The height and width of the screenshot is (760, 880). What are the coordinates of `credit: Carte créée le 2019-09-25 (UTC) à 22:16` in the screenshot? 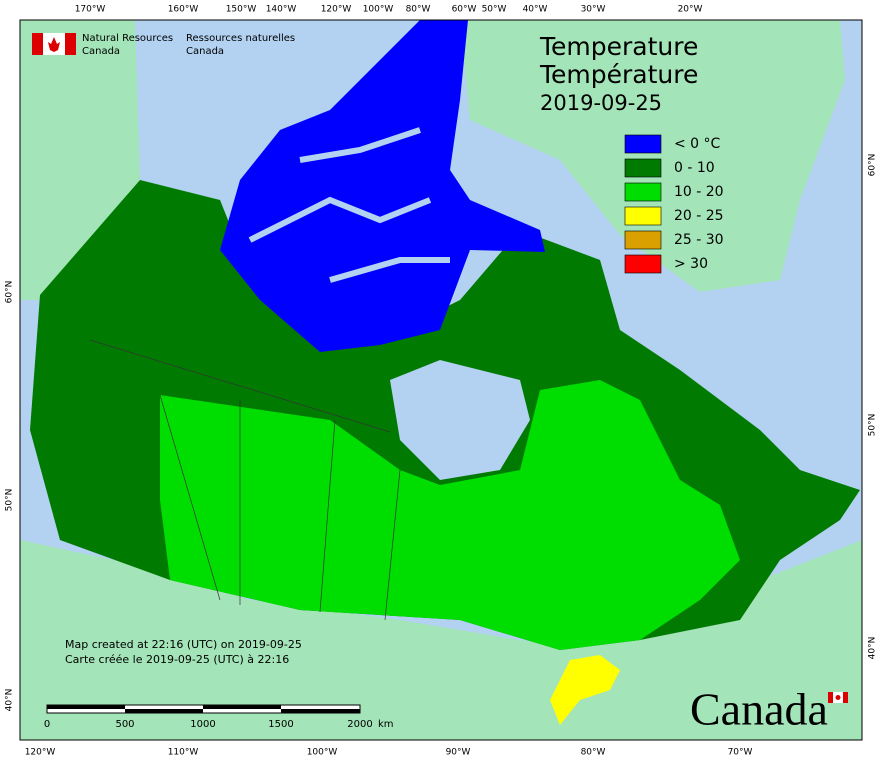 It's located at (177, 659).